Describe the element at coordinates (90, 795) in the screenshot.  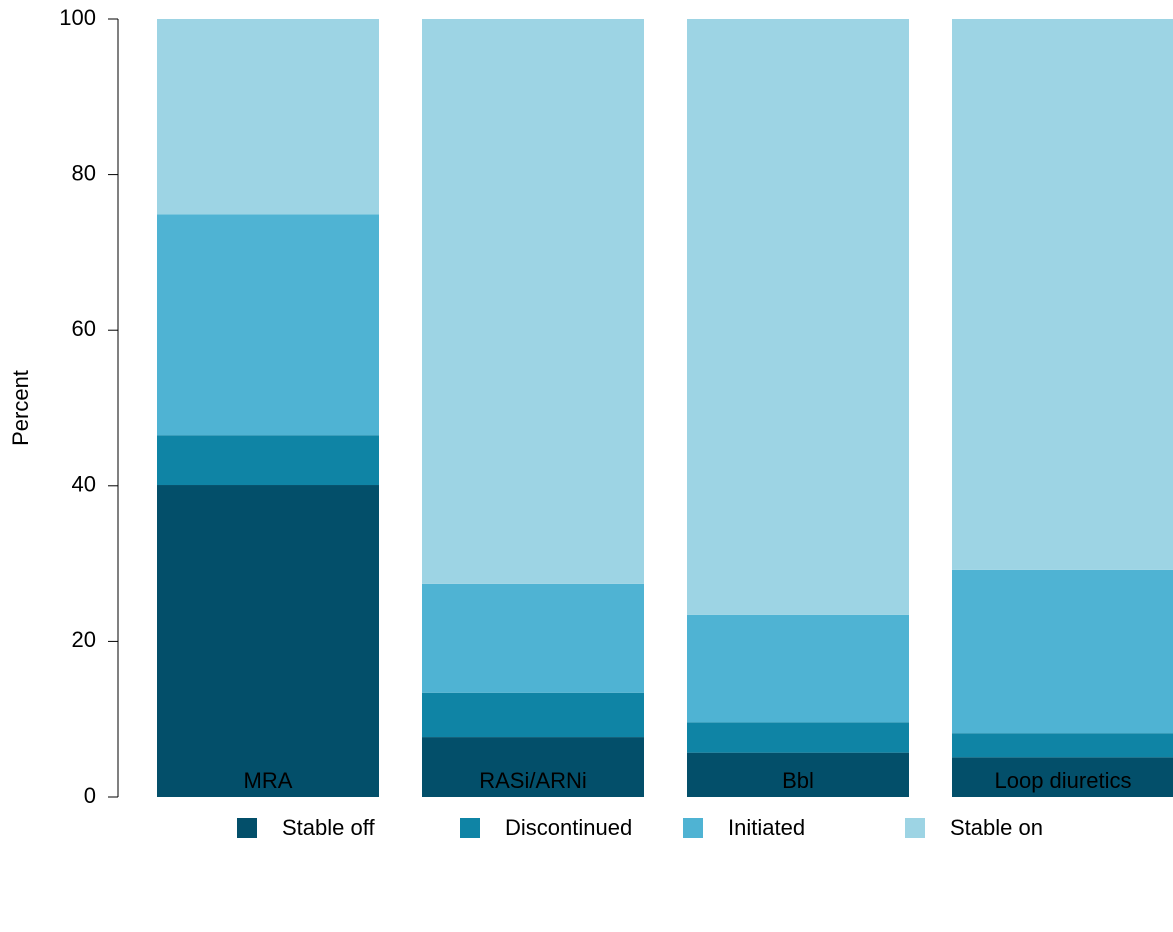
I see `y-tick-label: 0` at that location.